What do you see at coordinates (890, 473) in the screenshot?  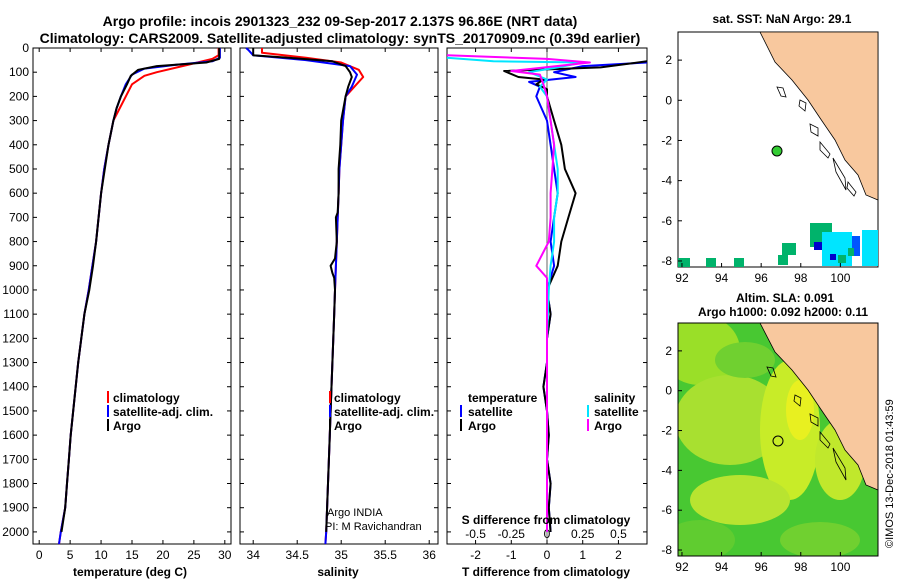 I see `watermark: ©IMOS 13-Dec-2018 01:43:59` at bounding box center [890, 473].